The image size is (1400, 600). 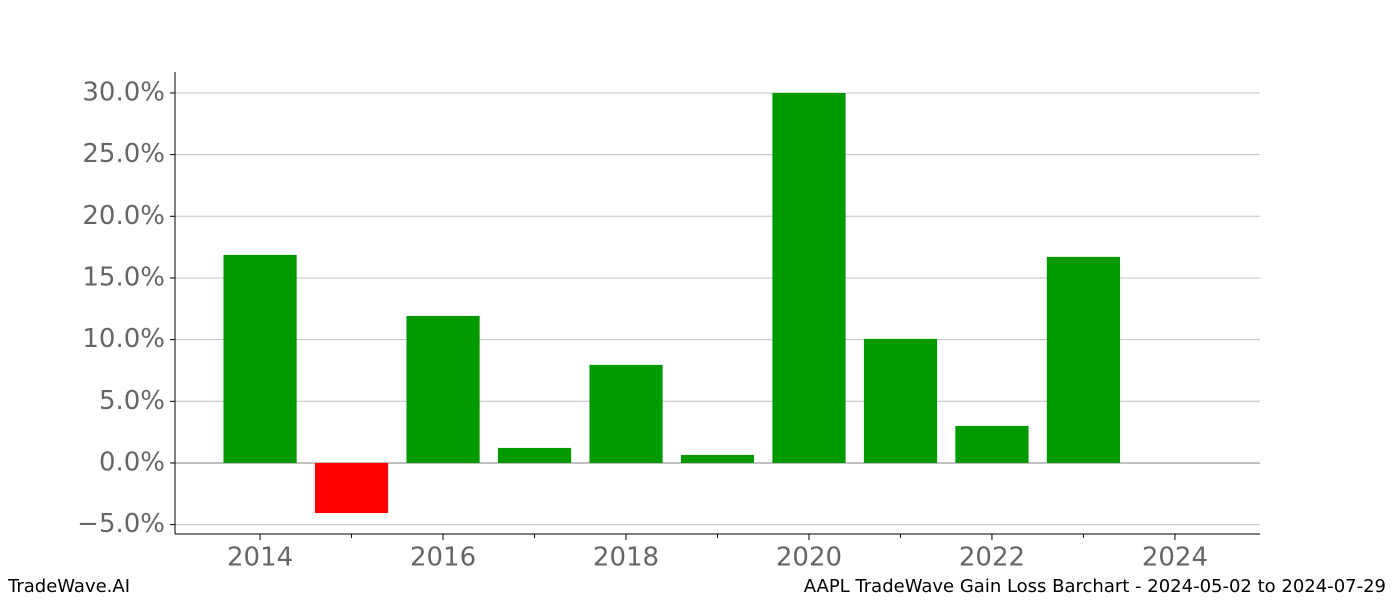 What do you see at coordinates (992, 558) in the screenshot?
I see `x-tick-label: 2022` at bounding box center [992, 558].